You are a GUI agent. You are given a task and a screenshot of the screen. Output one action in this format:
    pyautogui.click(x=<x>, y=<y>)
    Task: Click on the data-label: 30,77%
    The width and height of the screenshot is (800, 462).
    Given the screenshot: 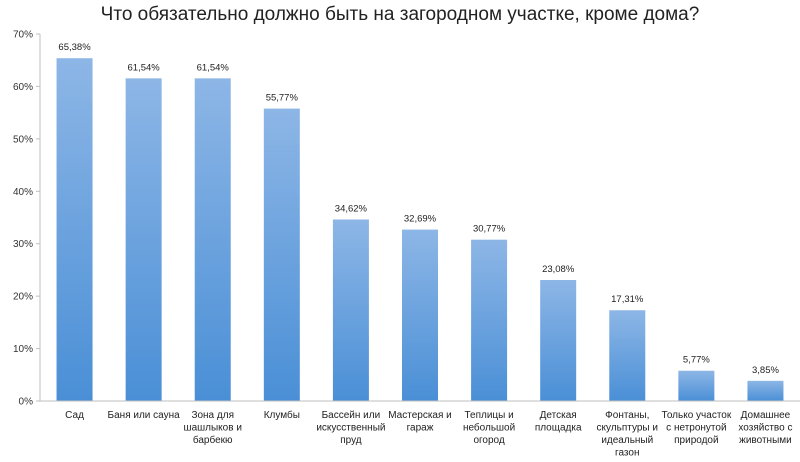 What is the action you would take?
    pyautogui.click(x=489, y=229)
    